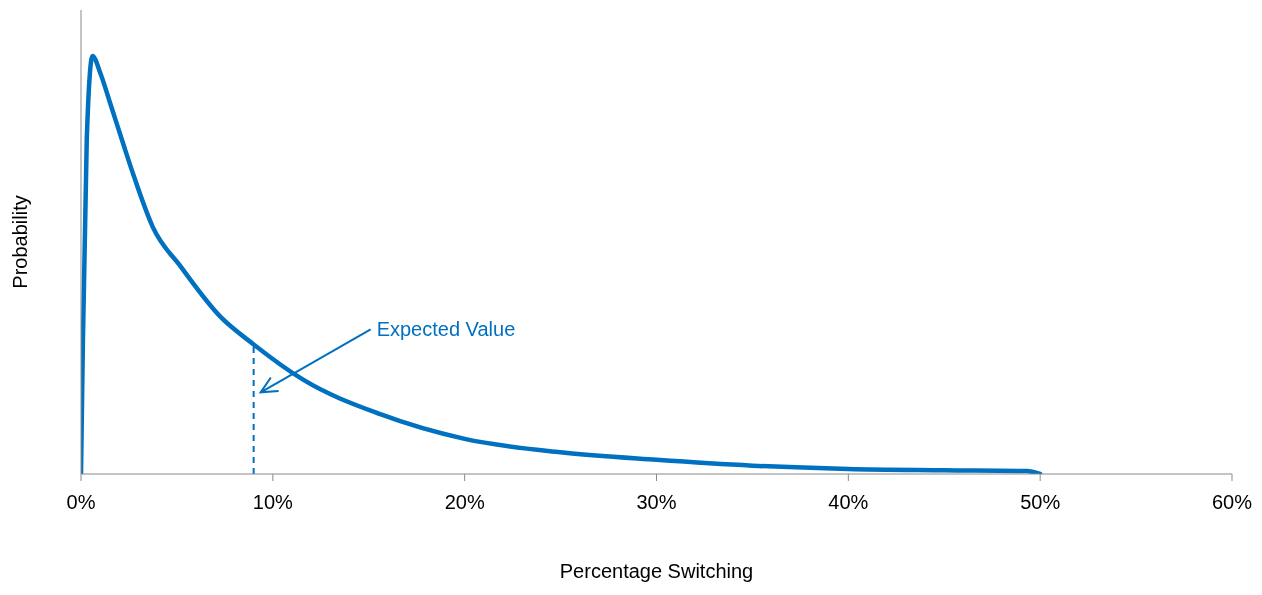  I want to click on x-tick-label: 20%, so click(464, 502).